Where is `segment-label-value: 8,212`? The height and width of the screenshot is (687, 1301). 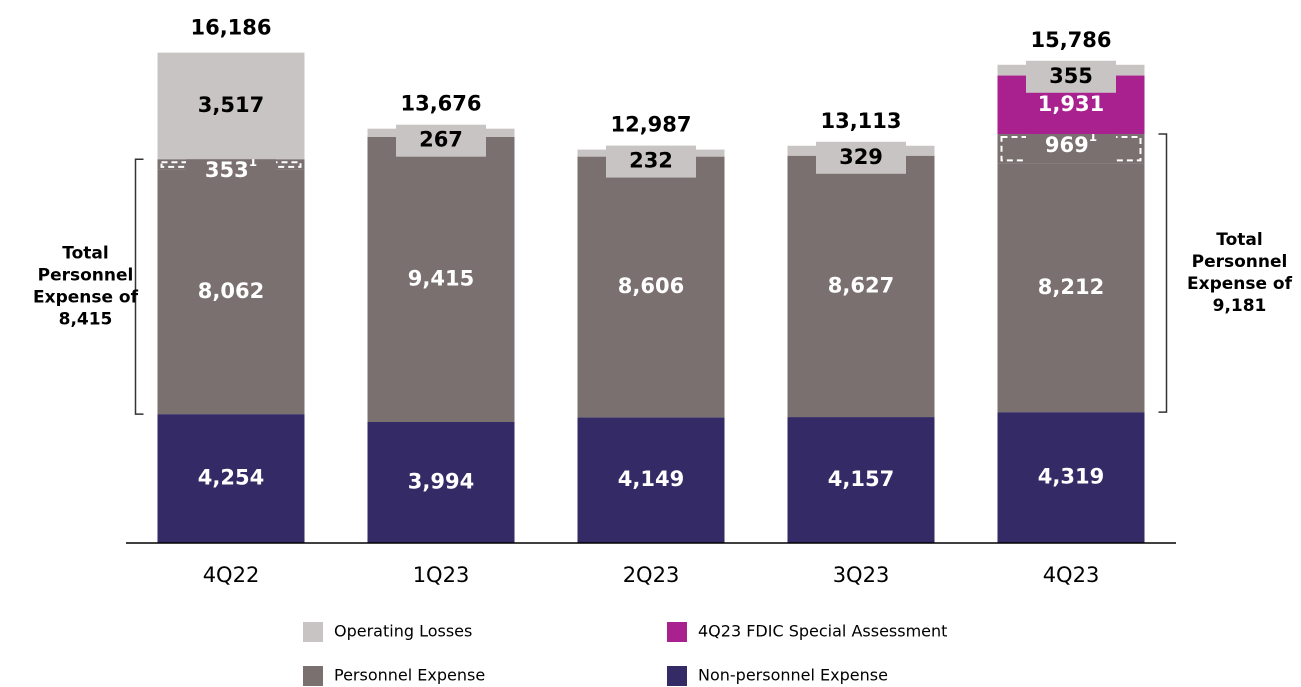
segment-label-value: 8,212 is located at coordinates (1071, 287).